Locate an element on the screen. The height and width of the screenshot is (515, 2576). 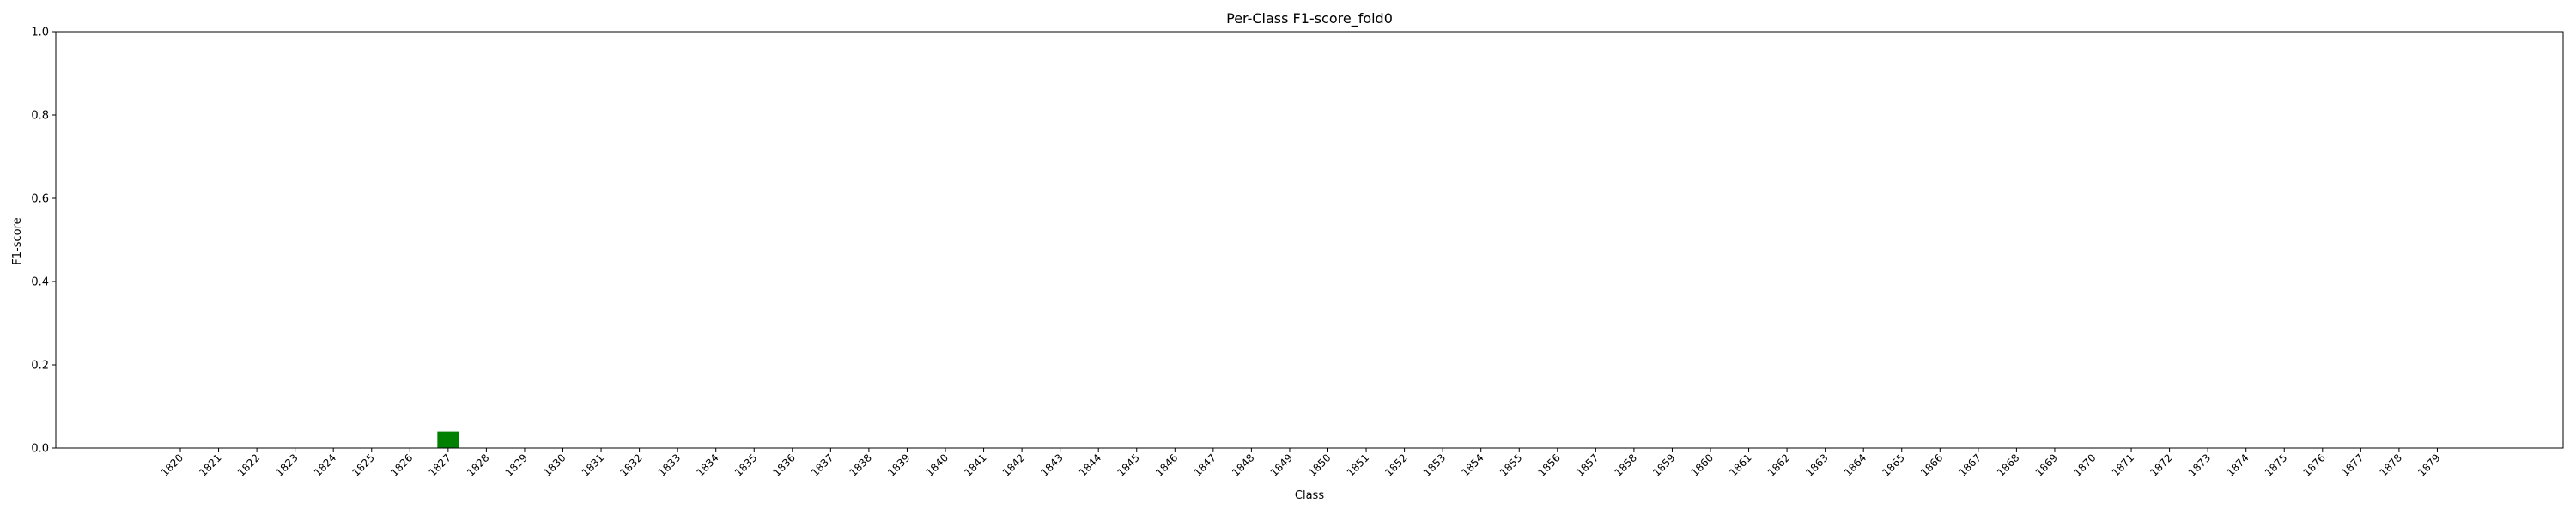
x-tick-label-1856: 1856 is located at coordinates (1548, 464).